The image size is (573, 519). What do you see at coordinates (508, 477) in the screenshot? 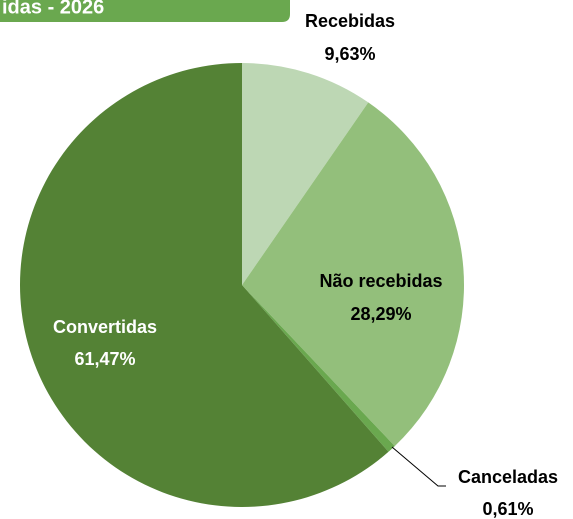
I see `category-label: Canceladas` at bounding box center [508, 477].